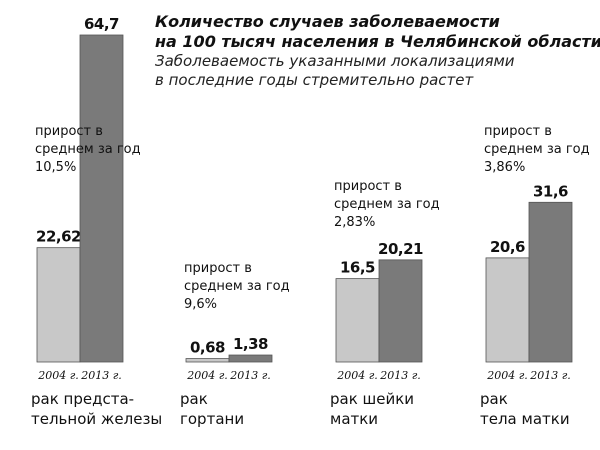  What do you see at coordinates (207, 348) in the screenshot?
I see `bar-value-label: 0,68` at bounding box center [207, 348].